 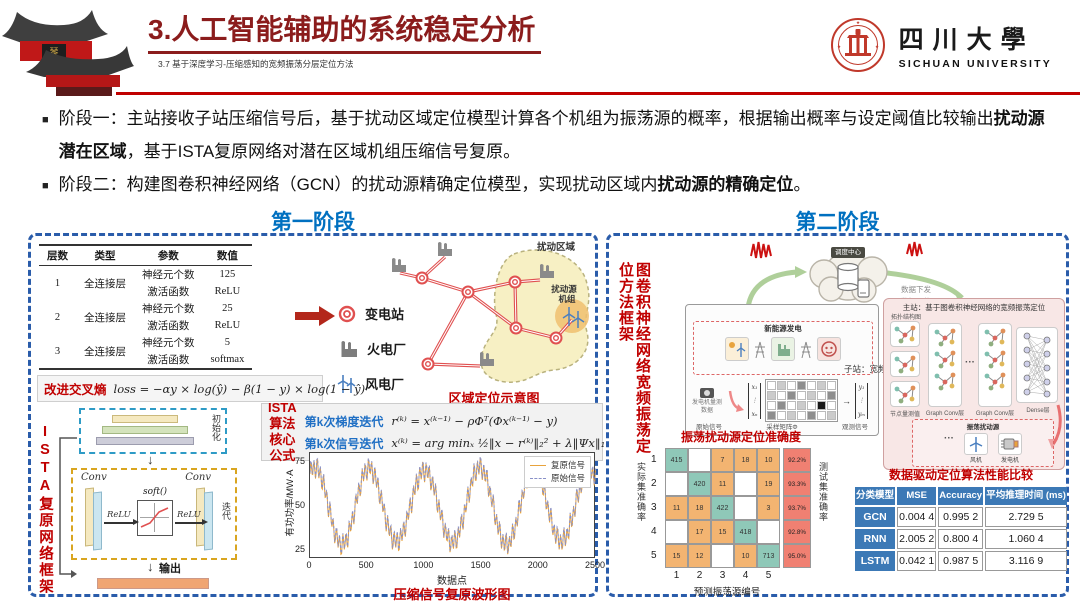 I want to click on perf-cell: 1.060 4, so click(x=1026, y=538).